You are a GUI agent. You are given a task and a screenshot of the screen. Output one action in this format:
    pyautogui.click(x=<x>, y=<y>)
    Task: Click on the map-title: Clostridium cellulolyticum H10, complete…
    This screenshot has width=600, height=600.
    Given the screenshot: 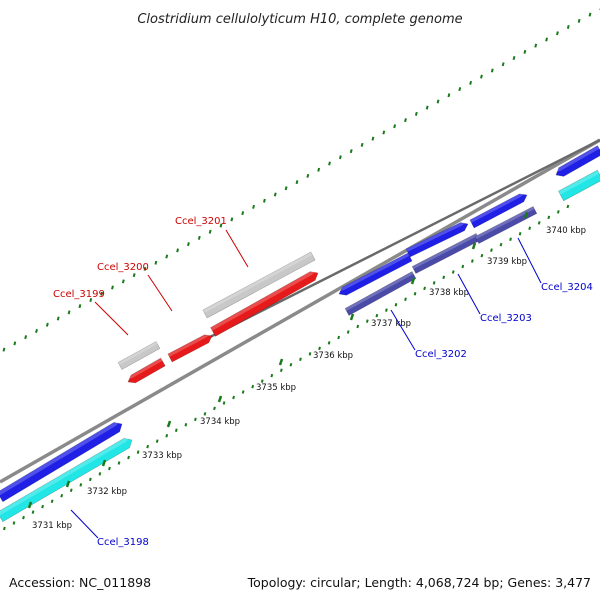 What is the action you would take?
    pyautogui.click(x=299, y=19)
    